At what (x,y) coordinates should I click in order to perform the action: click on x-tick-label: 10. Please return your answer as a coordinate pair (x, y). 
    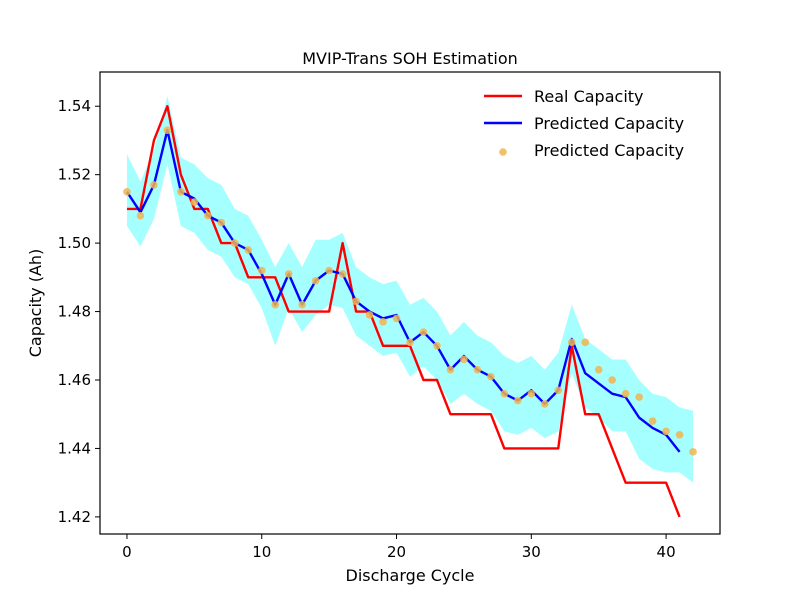
    Looking at the image, I should click on (261, 552).